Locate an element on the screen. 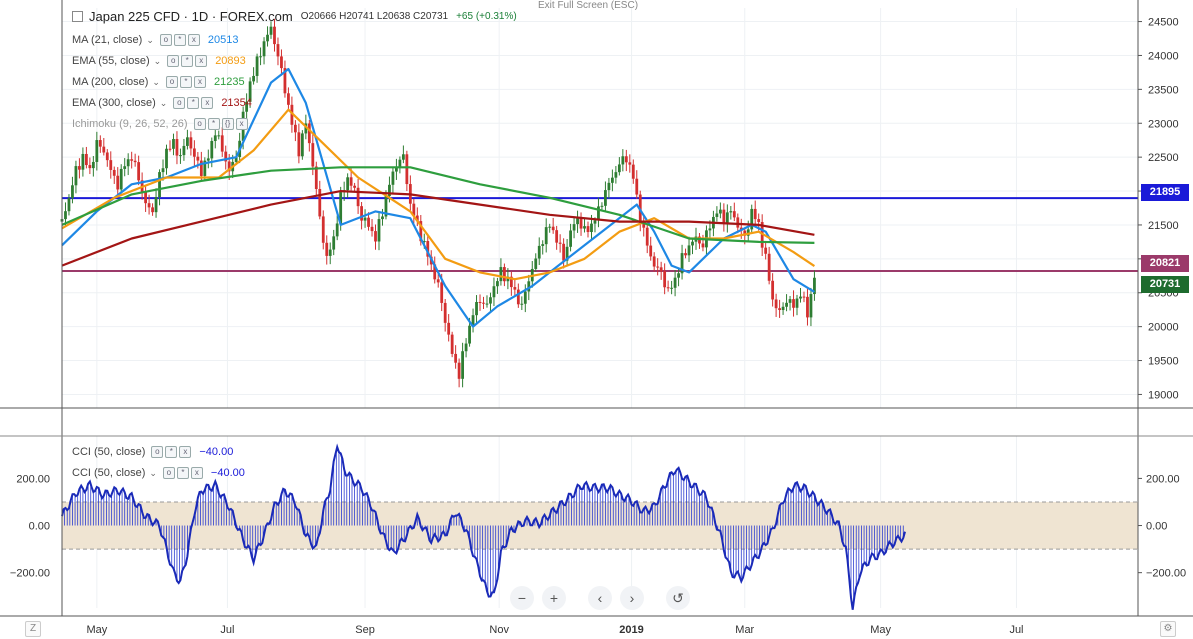 The height and width of the screenshot is (639, 1193). legend-ema300: EMA (300, close) ⌄ o * x 21354 is located at coordinates (162, 103).